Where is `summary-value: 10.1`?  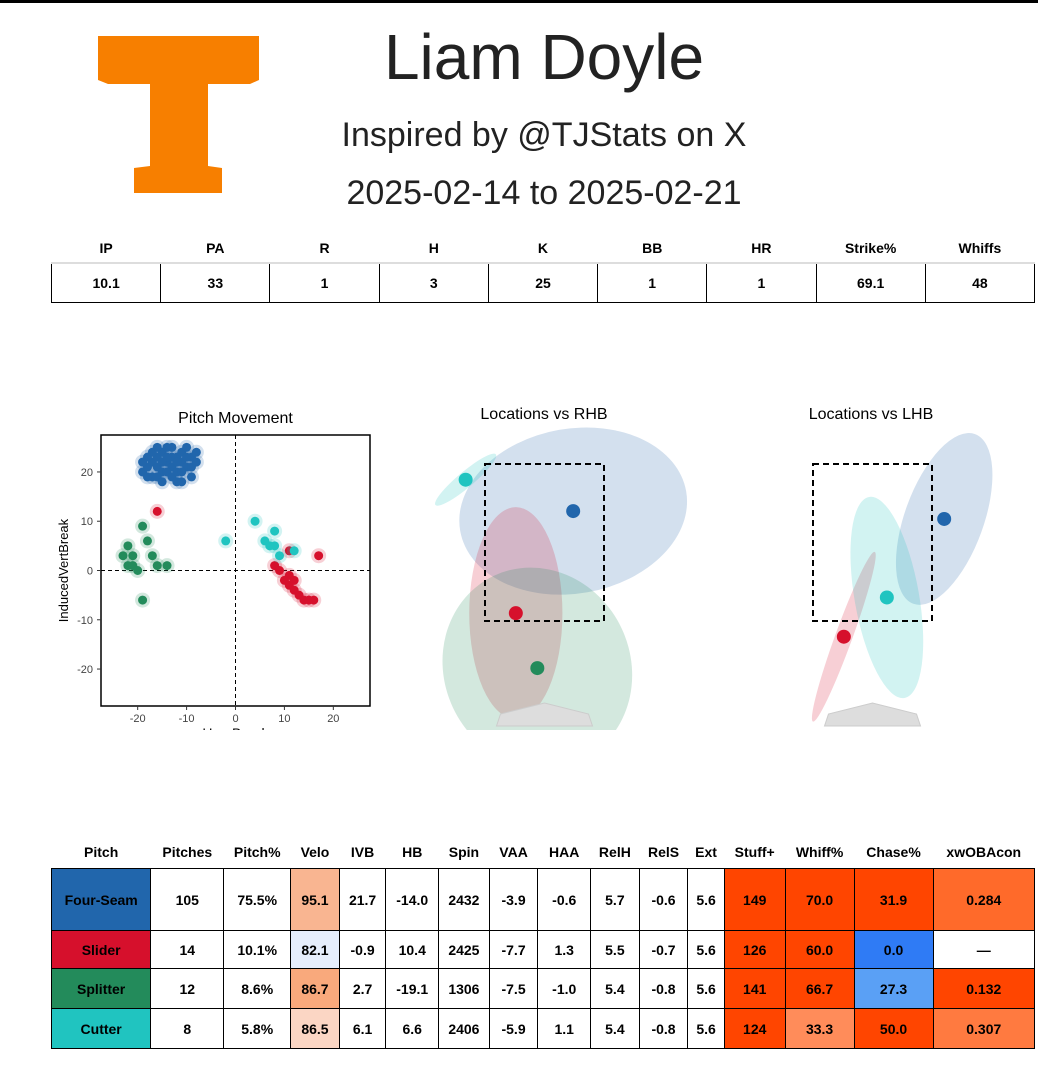 summary-value: 10.1 is located at coordinates (106, 282).